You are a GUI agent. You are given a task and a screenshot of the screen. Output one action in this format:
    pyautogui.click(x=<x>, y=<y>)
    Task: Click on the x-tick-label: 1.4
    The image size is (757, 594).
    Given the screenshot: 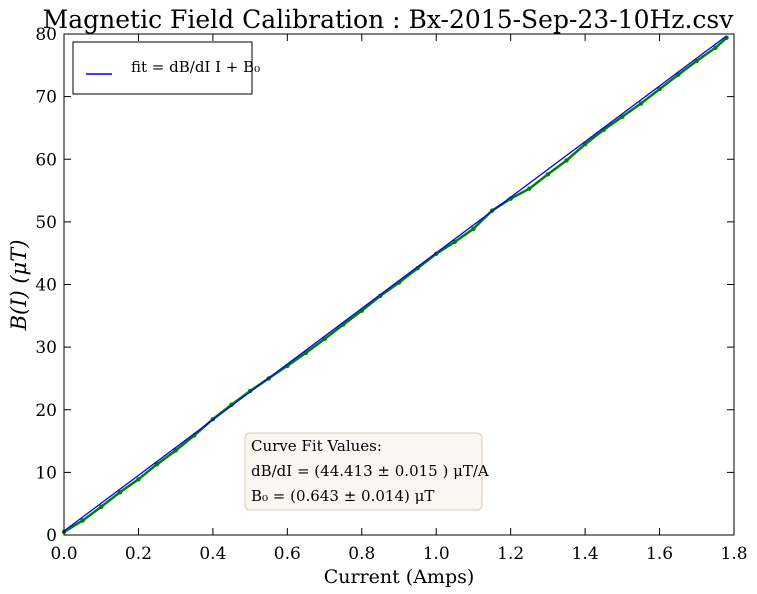 What is the action you would take?
    pyautogui.click(x=585, y=554)
    